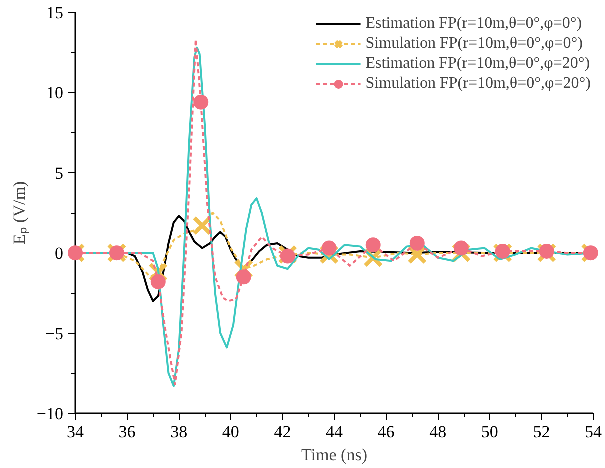 This screenshot has height=468, width=605. Describe the element at coordinates (593, 432) in the screenshot. I see `x-tick-label: 54` at that location.